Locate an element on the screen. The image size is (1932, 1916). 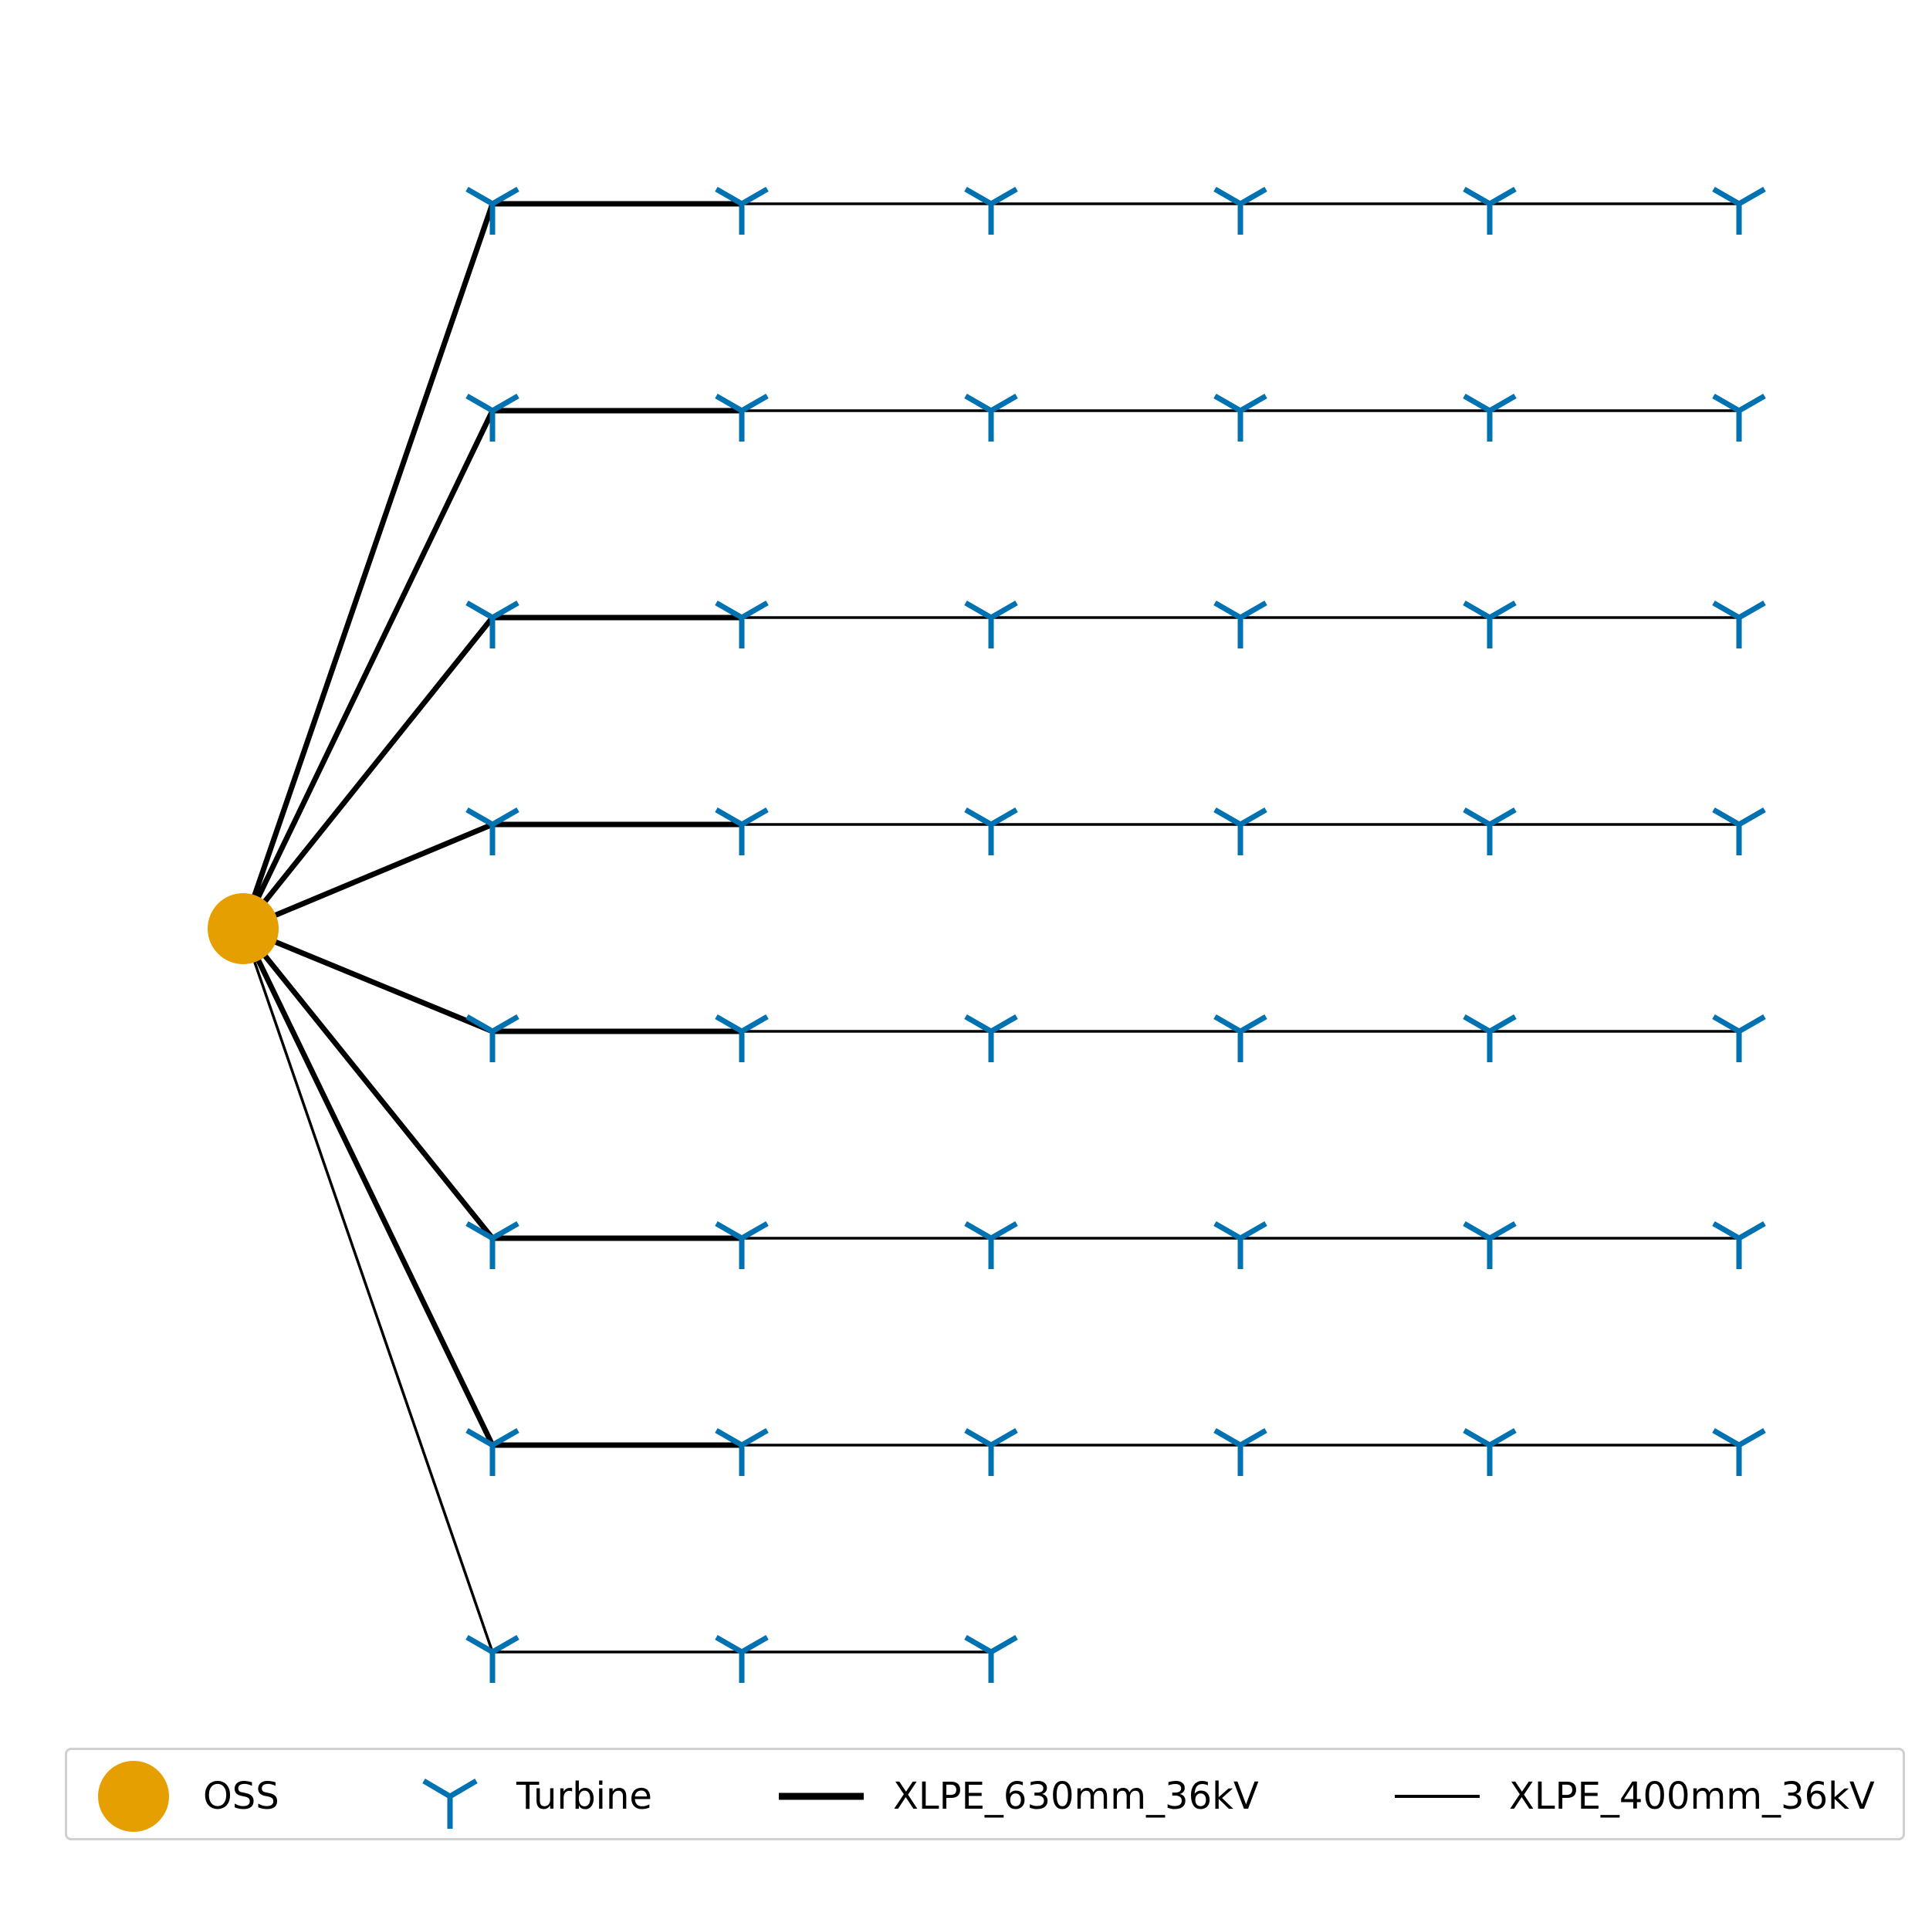
turbine-marker-r5-c4 is located at coordinates (1240, 1038).